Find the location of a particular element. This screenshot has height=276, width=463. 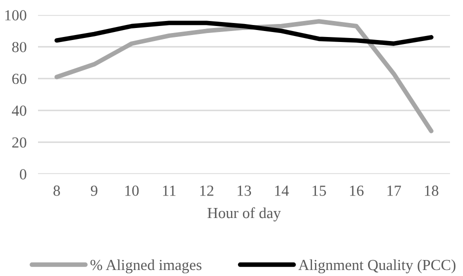

x-tick-label: 11 is located at coordinates (169, 191).